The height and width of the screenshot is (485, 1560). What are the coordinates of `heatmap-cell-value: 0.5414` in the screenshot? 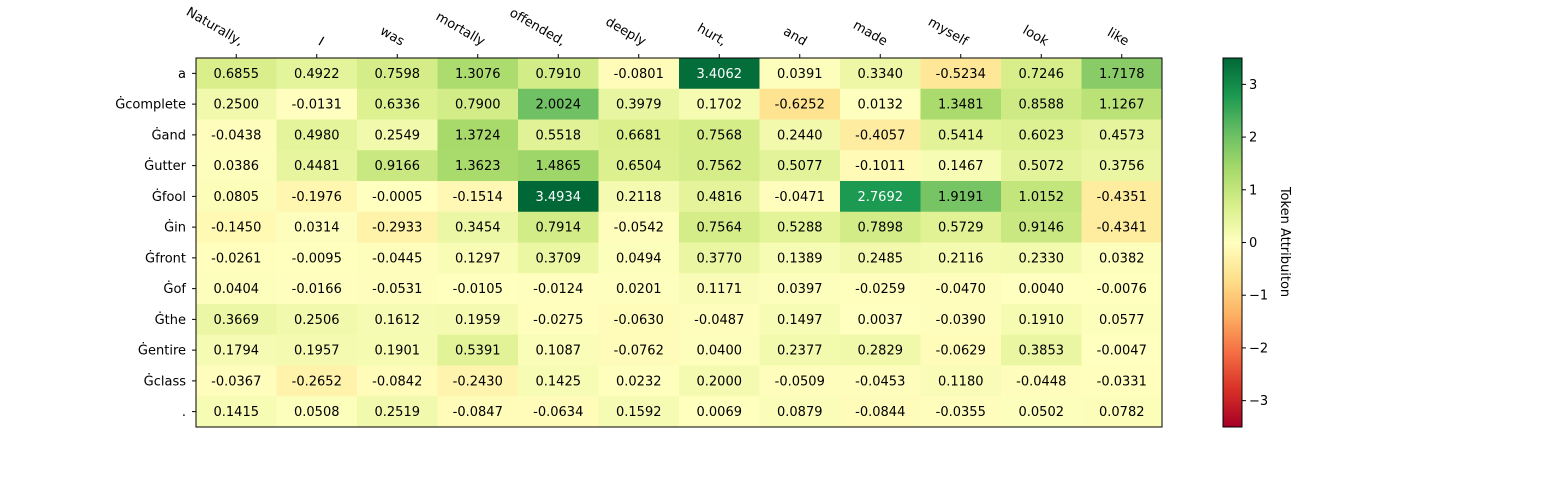 It's located at (961, 135).